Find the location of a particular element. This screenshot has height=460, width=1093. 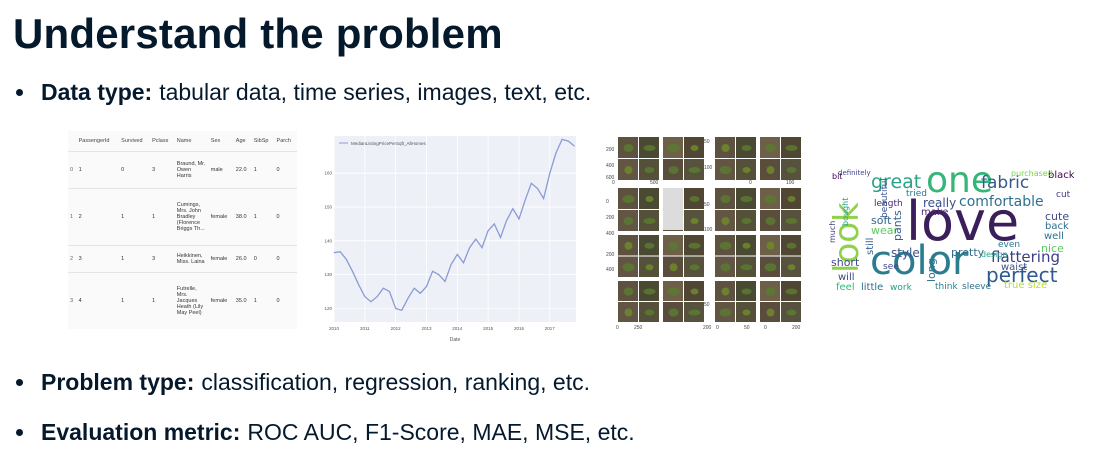

table-column-header: Sex is located at coordinates (215, 141).